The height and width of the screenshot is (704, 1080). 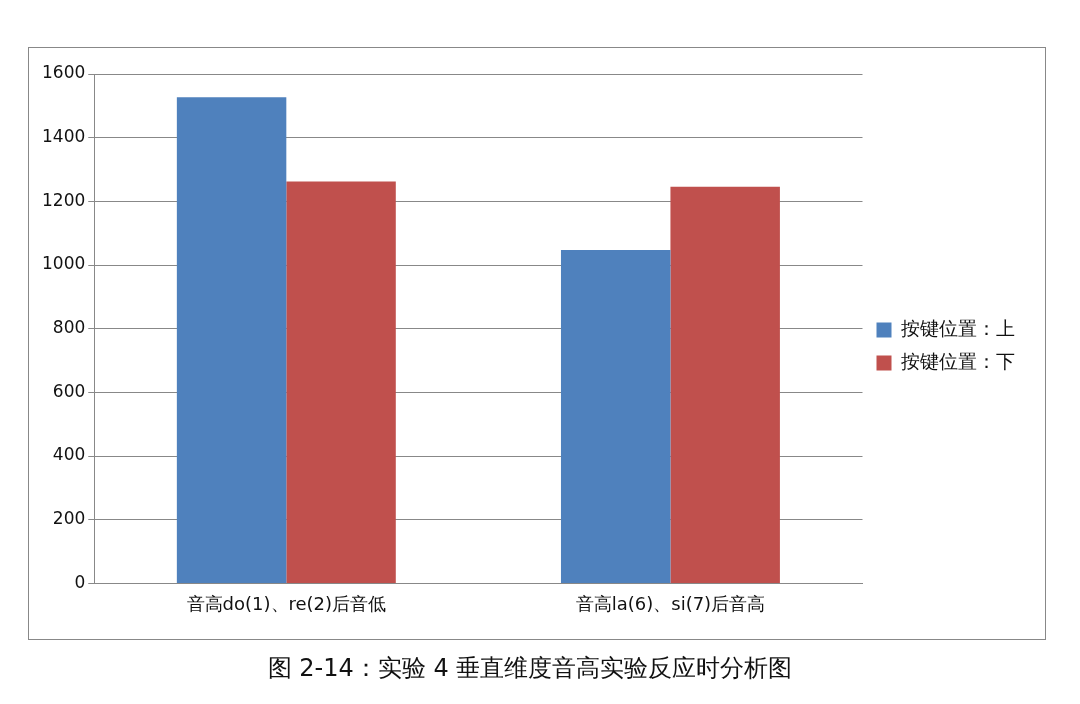 What do you see at coordinates (670, 603) in the screenshot?
I see `x-tick-label: 音高la(6)、si(7)后音高` at bounding box center [670, 603].